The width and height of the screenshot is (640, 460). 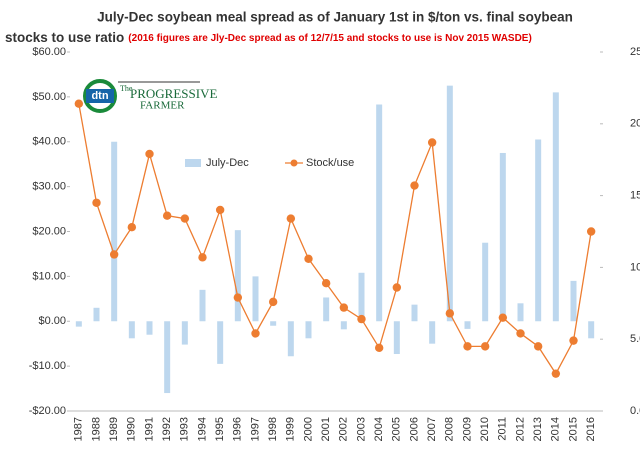 What do you see at coordinates (450, 429) in the screenshot?
I see `x-tick-label: 2008` at bounding box center [450, 429].